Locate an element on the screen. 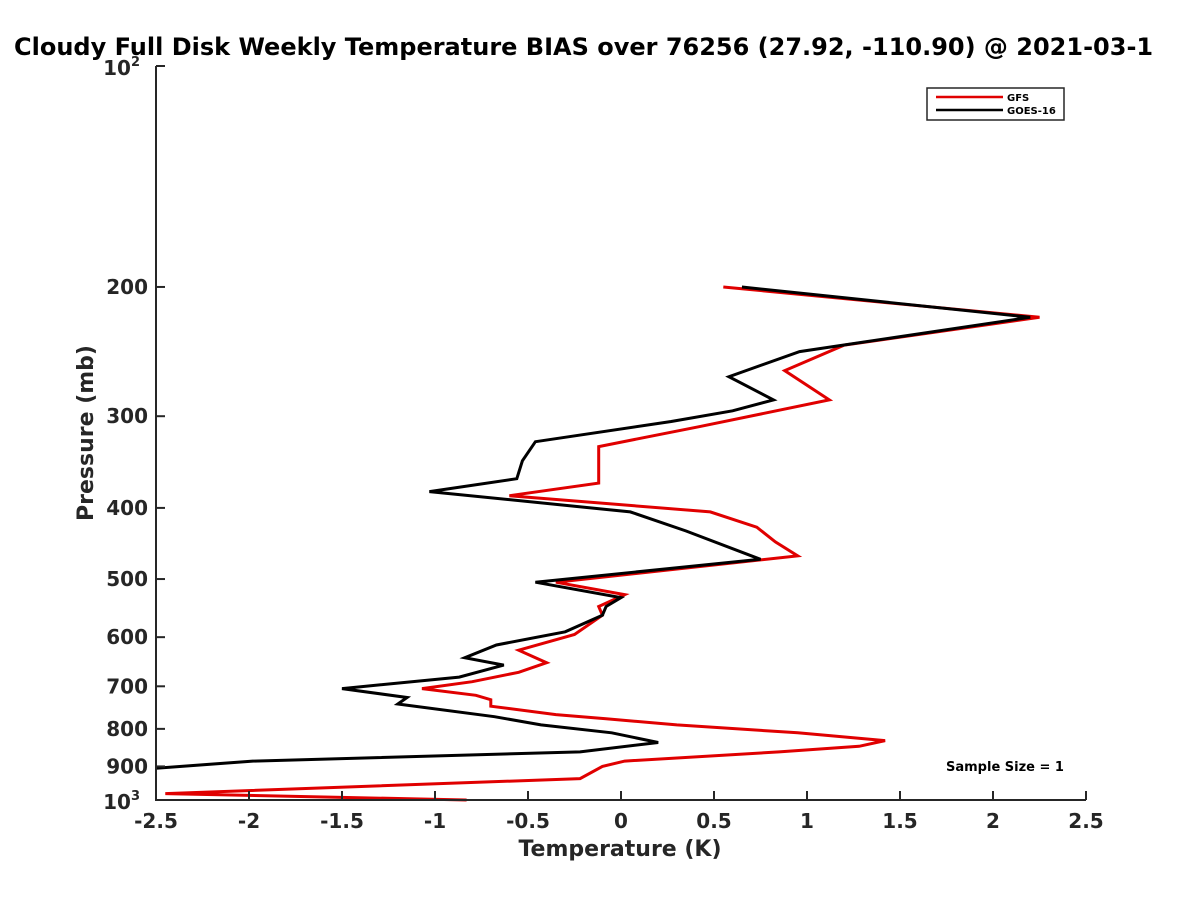 The height and width of the screenshot is (900, 1200). x-tick-label: 0 is located at coordinates (621, 821).